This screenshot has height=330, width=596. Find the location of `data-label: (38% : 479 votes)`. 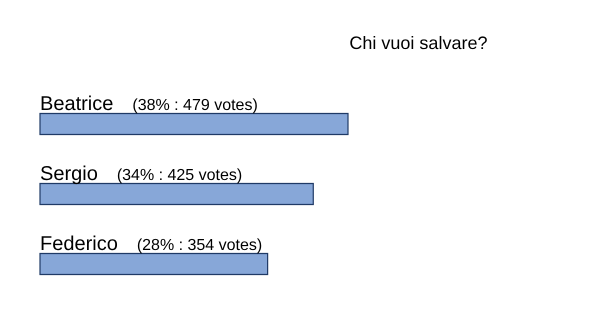

data-label: (38% : 479 votes) is located at coordinates (195, 105).